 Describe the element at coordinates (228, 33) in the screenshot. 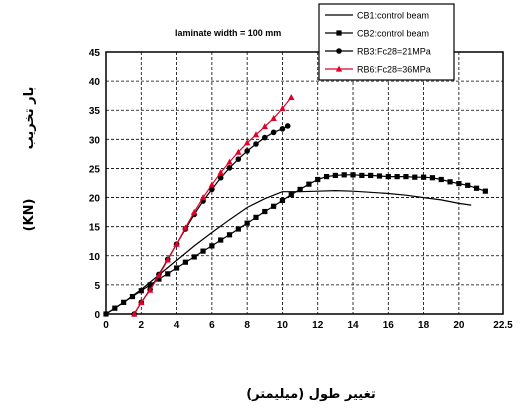

I see `annotation-text: laminate width = 100 mm` at that location.